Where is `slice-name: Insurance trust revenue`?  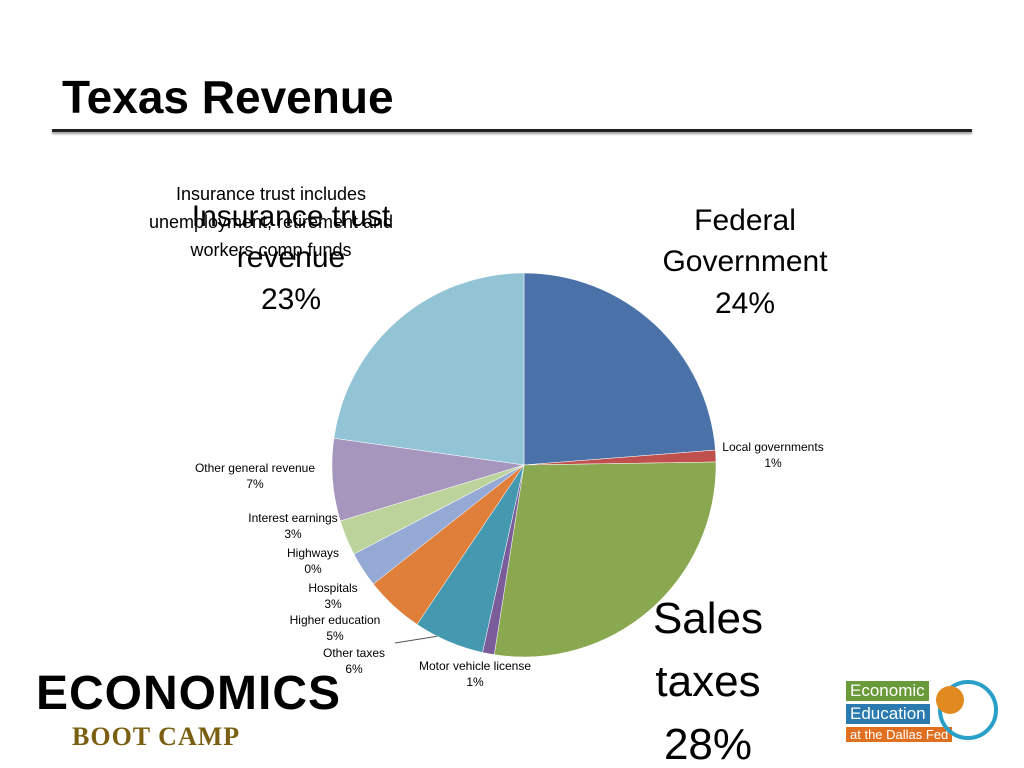
slice-name: Insurance trust revenue is located at coordinates (291, 237).